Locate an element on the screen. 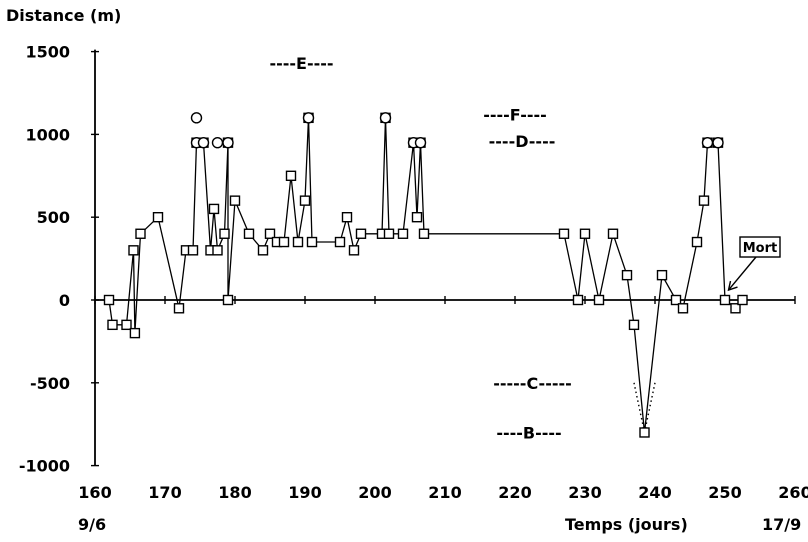 The height and width of the screenshot is (542, 808). dotted-segment is located at coordinates (639, 407).